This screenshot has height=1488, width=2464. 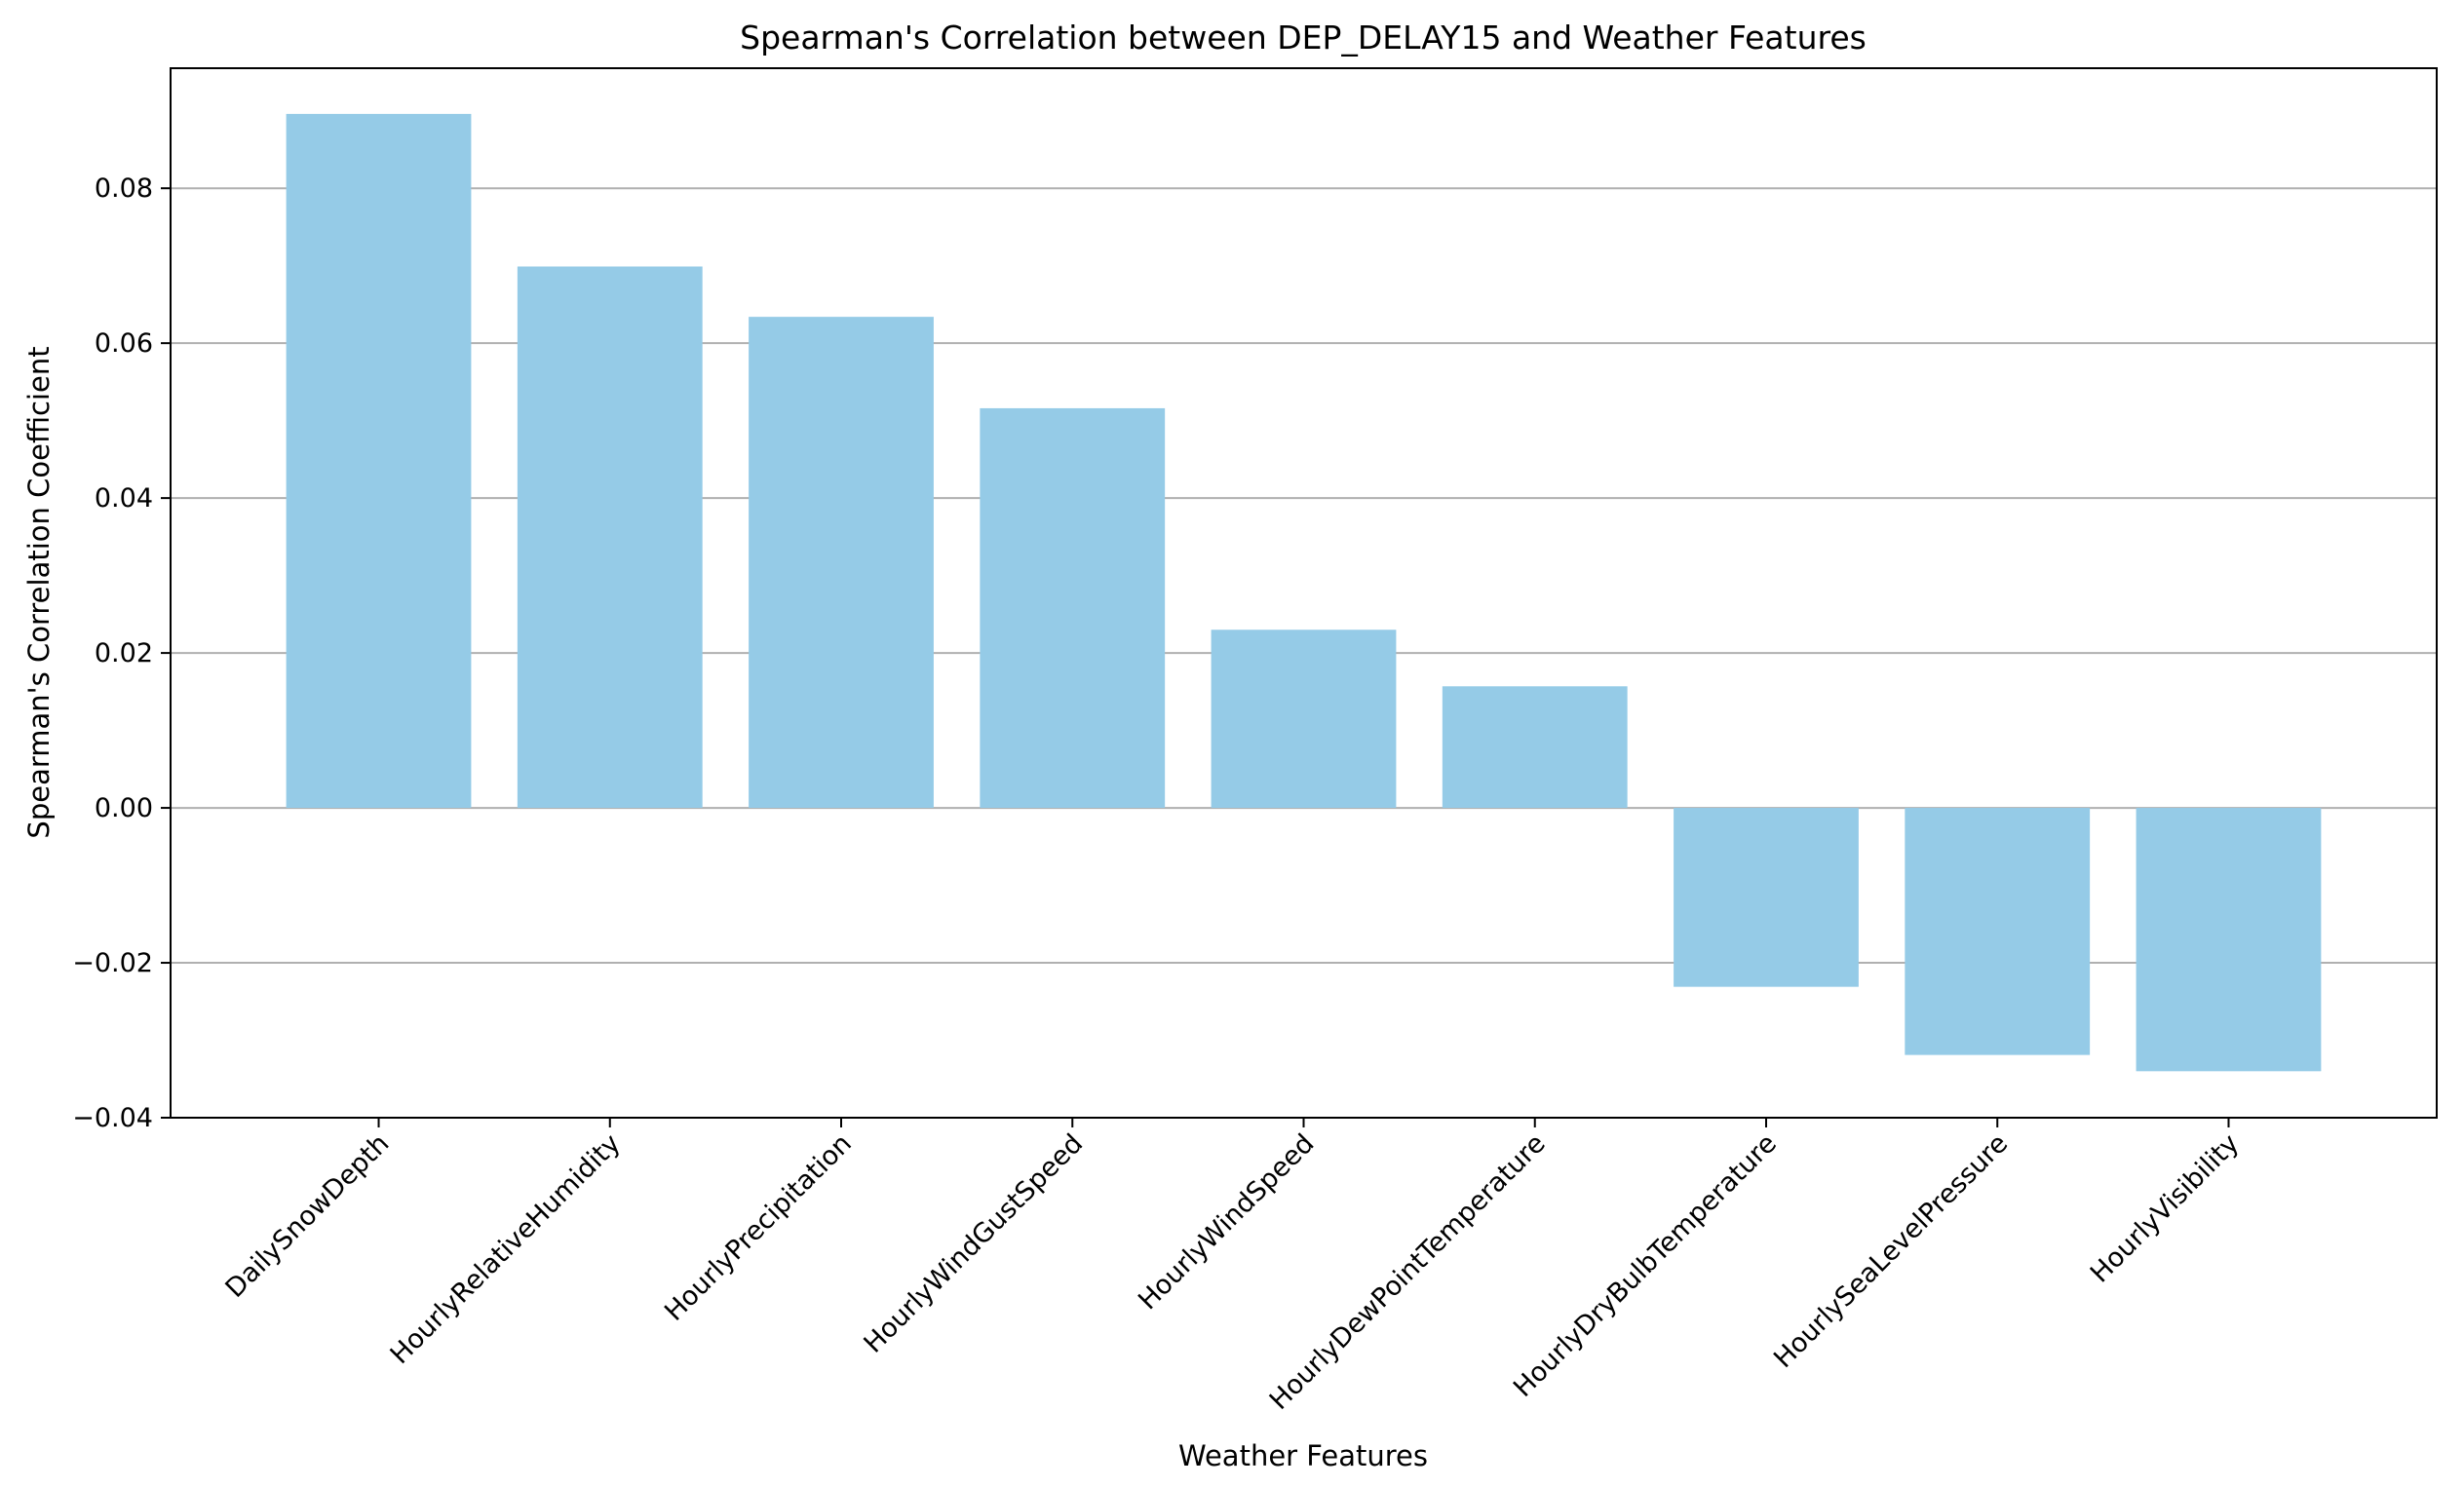 What do you see at coordinates (1226, 1222) in the screenshot?
I see `x-tick-label: HourlyWindSpeed` at bounding box center [1226, 1222].